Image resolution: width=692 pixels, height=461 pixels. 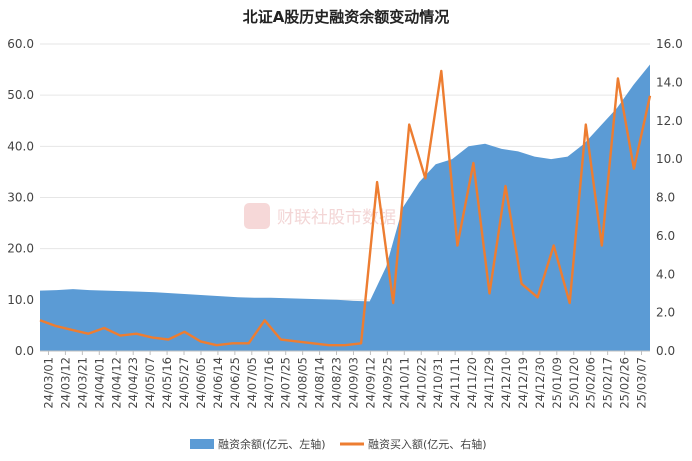 What do you see at coordinates (353, 383) in the screenshot?
I see `x-axis-tick-label: 24/09/03` at bounding box center [353, 383].